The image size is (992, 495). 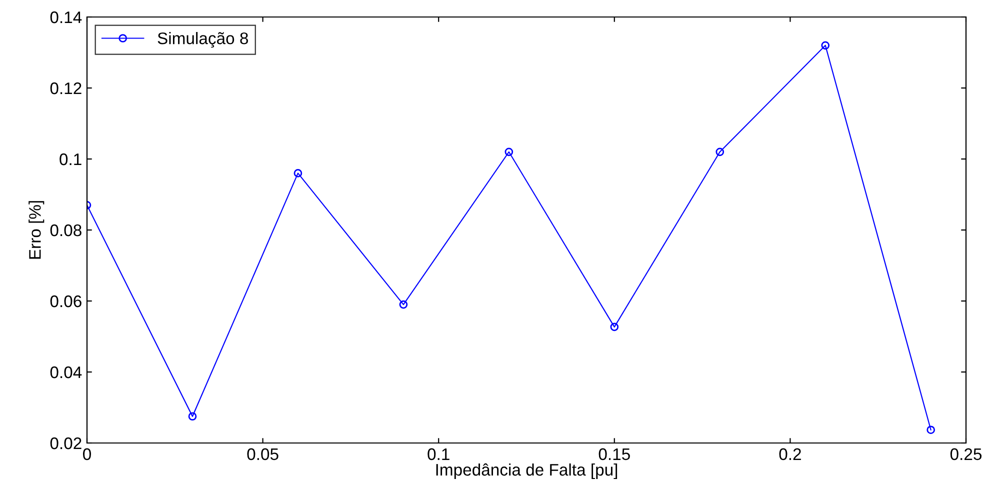 What do you see at coordinates (66, 17) in the screenshot?
I see `y-tick-label: 0.14` at bounding box center [66, 17].